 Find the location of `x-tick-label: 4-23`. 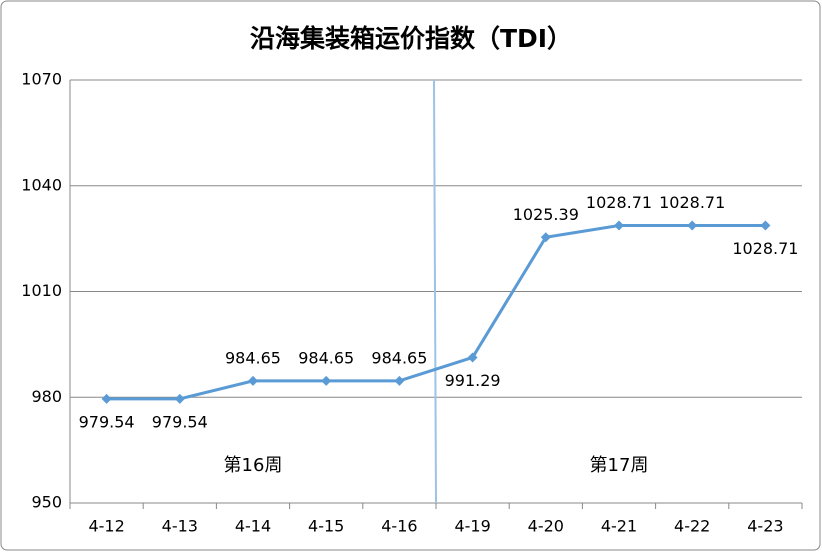

x-tick-label: 4-23 is located at coordinates (765, 526).